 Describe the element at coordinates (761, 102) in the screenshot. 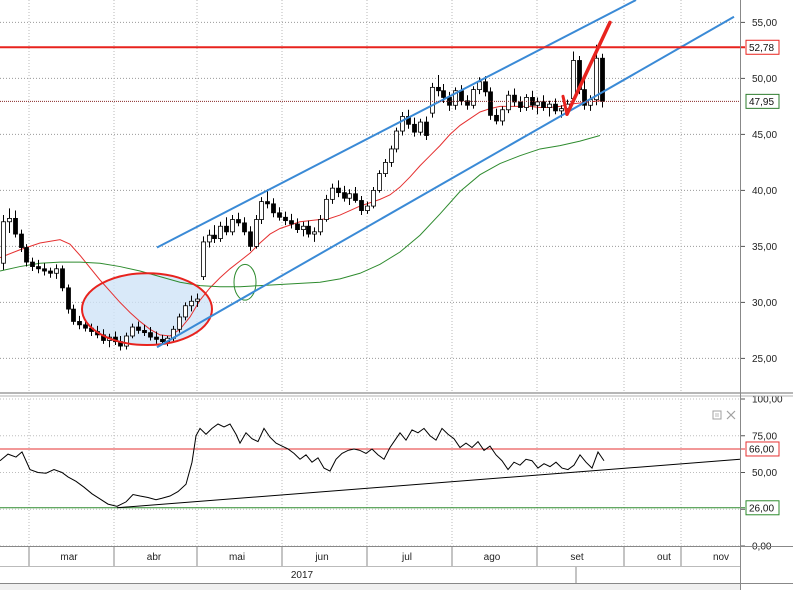

I see `last-price-label: 47,95` at that location.